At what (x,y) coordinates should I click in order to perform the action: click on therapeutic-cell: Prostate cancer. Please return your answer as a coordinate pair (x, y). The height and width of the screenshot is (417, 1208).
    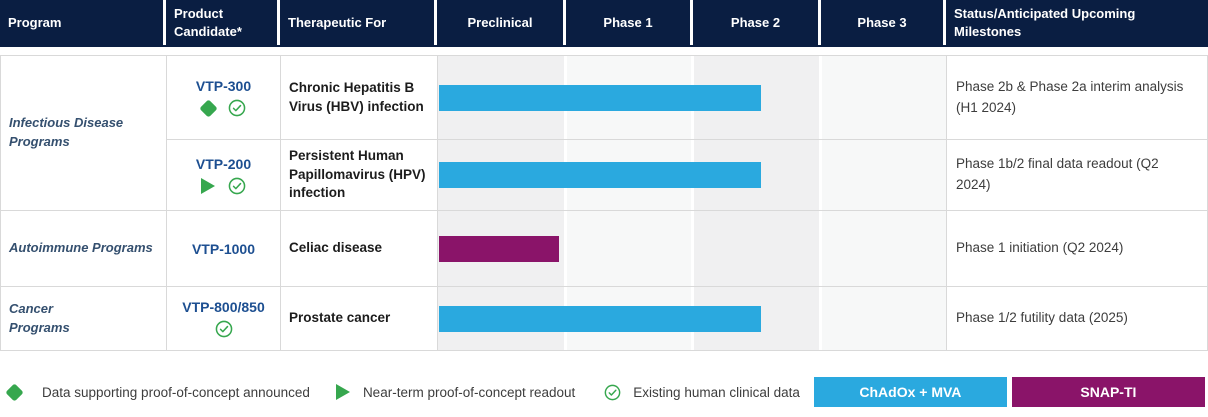
    Looking at the image, I should click on (359, 318).